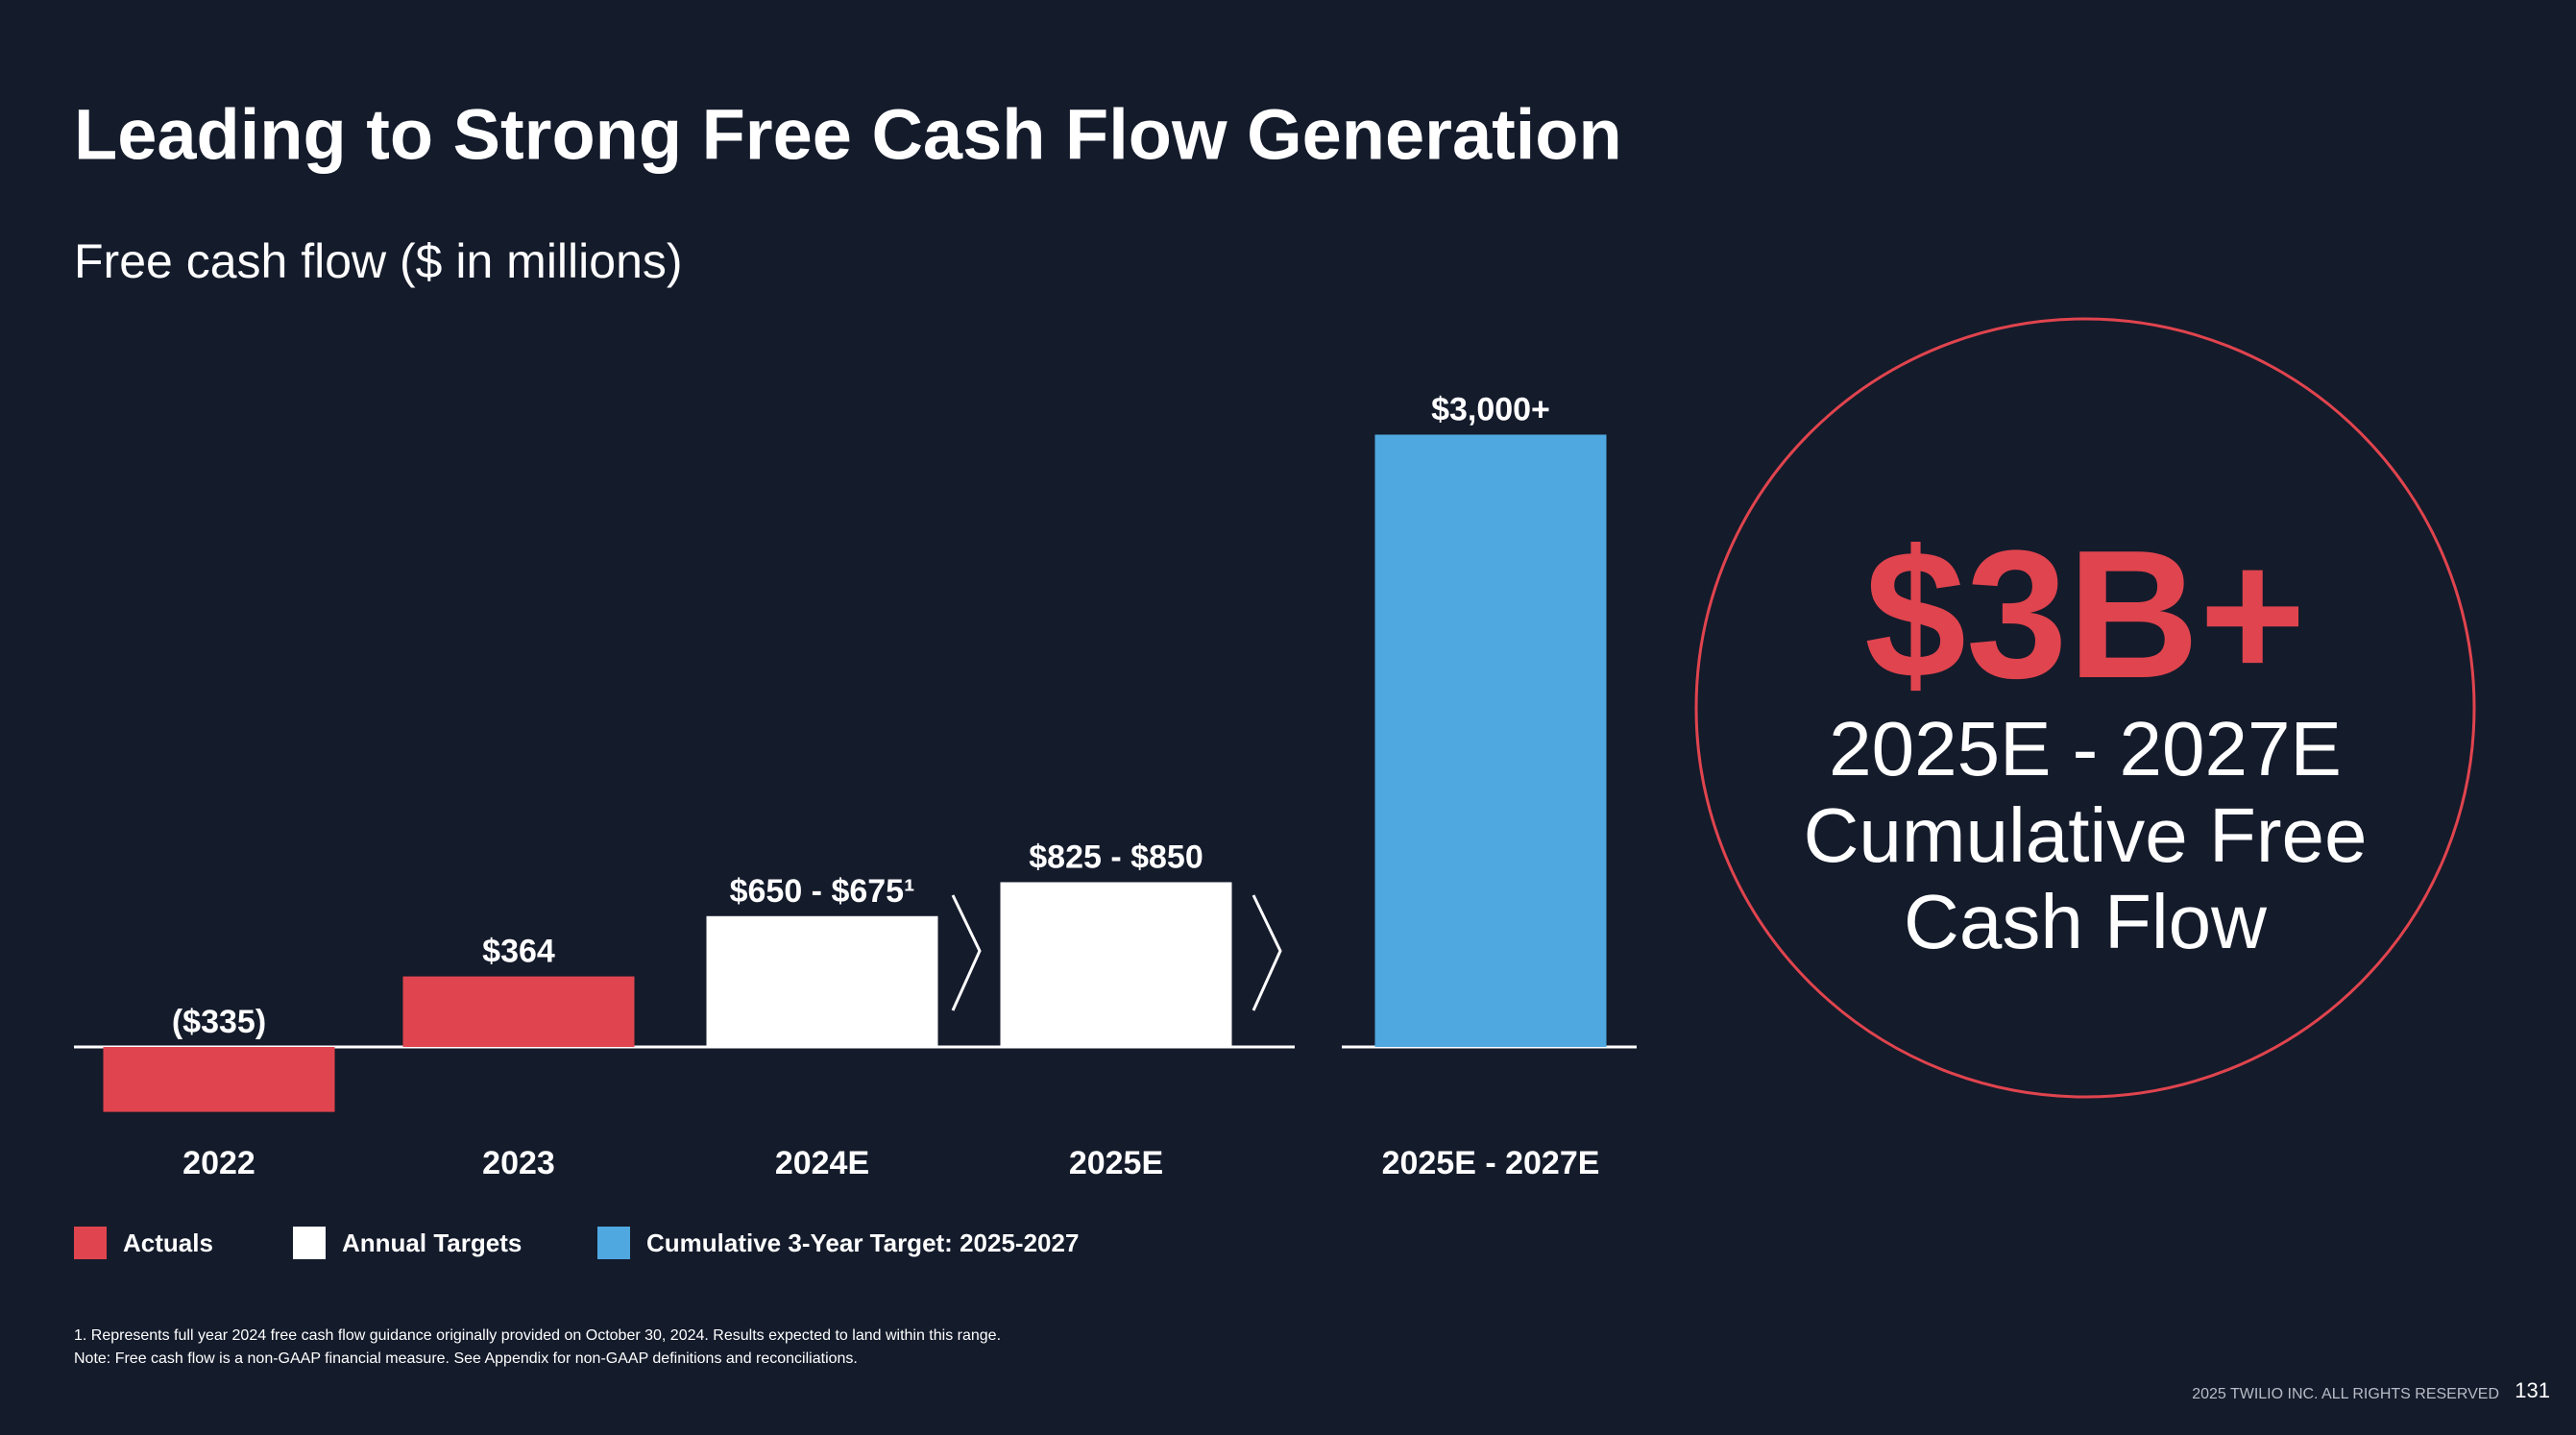  Describe the element at coordinates (219, 1022) in the screenshot. I see `value-label: ($335)` at that location.